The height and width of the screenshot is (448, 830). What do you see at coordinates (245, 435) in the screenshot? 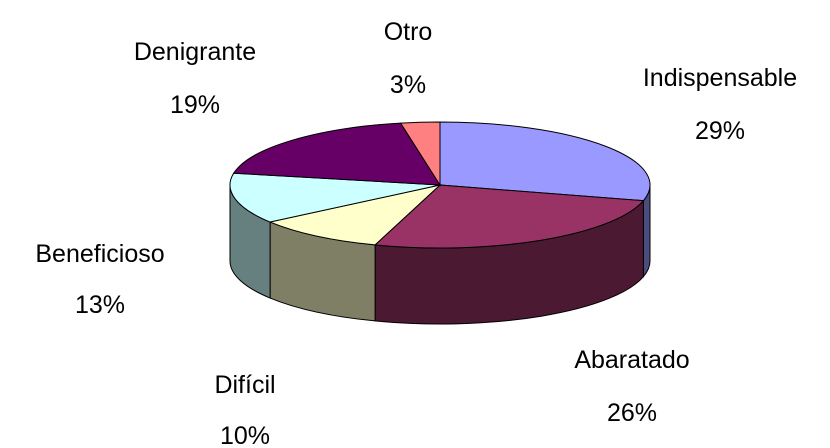
I see `value-label: 10%` at bounding box center [245, 435].